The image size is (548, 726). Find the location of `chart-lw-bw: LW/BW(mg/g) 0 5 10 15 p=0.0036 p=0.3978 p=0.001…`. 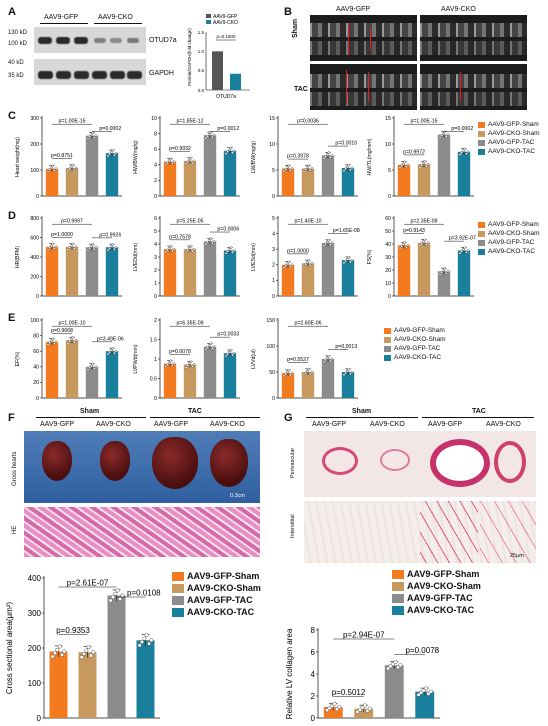

chart-lw-bw: LW/BW(mg/g) 0 5 10 15 p=0.0036 p=0.3978 p=0.001… is located at coordinates (304, 158).